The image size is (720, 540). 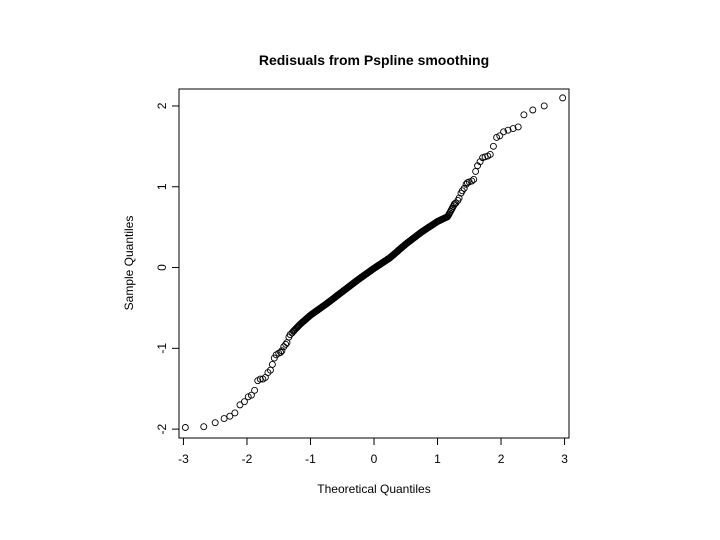 What do you see at coordinates (310, 459) in the screenshot?
I see `x-tick-label: -1` at bounding box center [310, 459].